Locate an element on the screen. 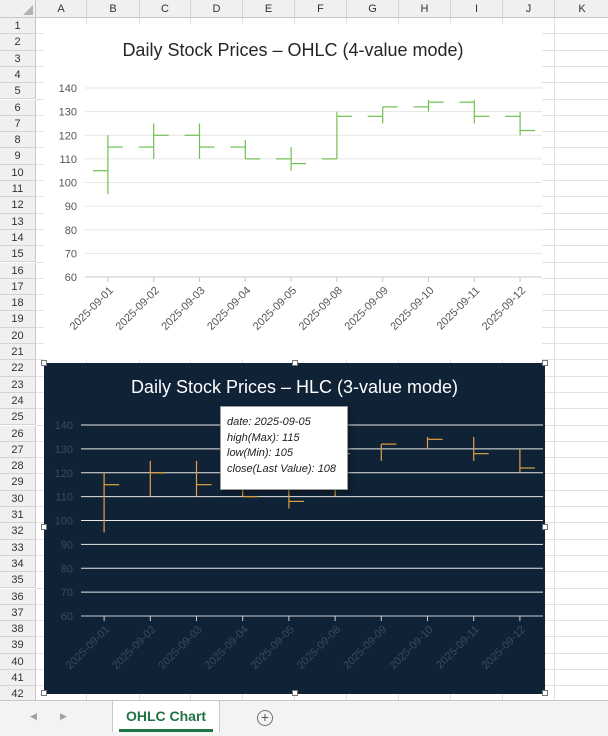 The image size is (608, 736). y-tick-label: 130 is located at coordinates (64, 450).